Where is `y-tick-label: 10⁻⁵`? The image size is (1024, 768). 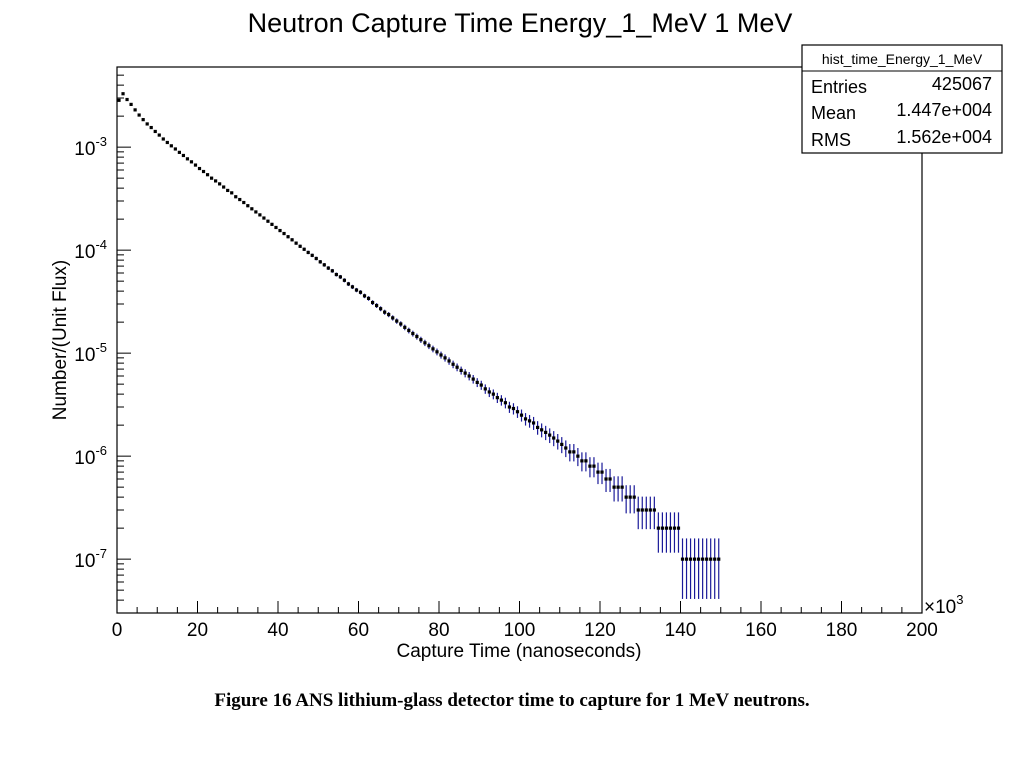 y-tick-label: 10⁻⁵ is located at coordinates (90, 353).